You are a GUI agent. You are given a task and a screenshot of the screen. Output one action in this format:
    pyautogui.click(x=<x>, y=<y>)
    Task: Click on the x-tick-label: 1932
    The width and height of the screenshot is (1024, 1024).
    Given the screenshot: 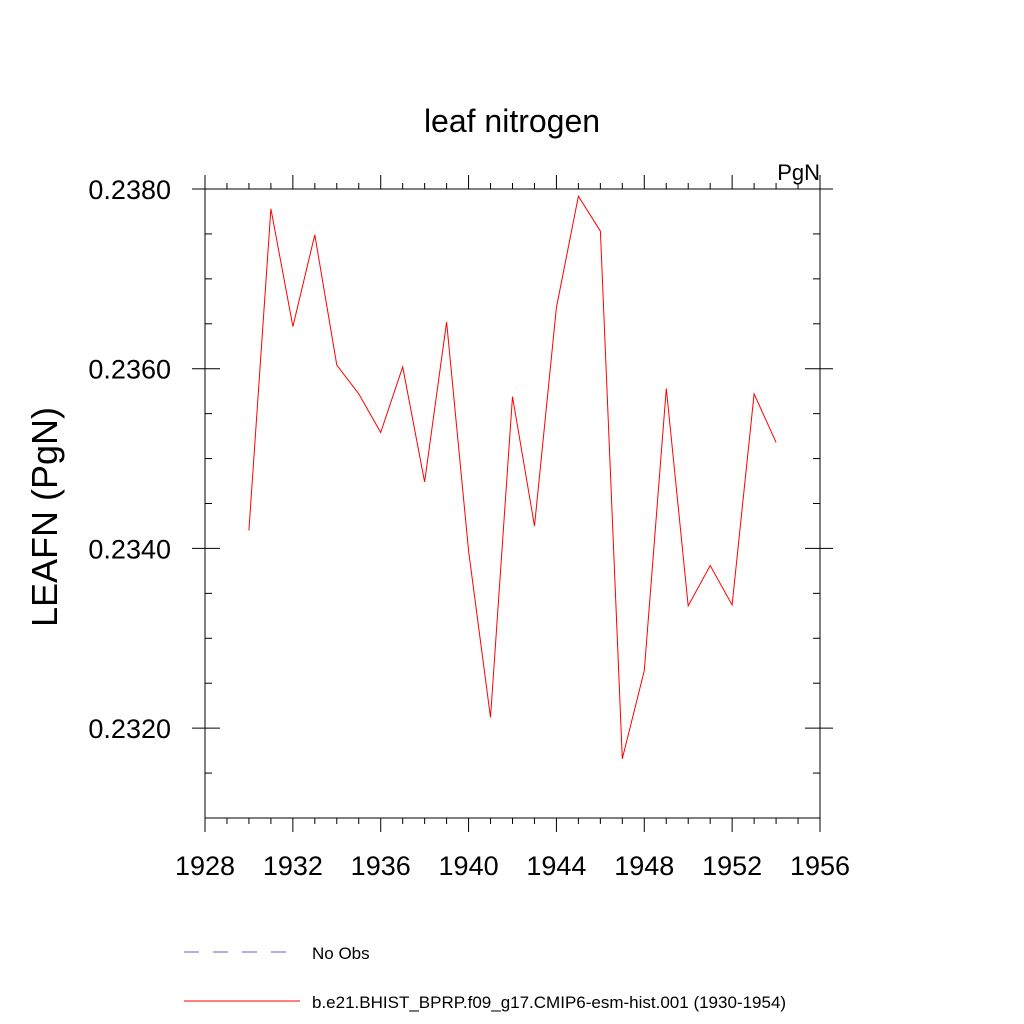 What is the action you would take?
    pyautogui.click(x=293, y=866)
    